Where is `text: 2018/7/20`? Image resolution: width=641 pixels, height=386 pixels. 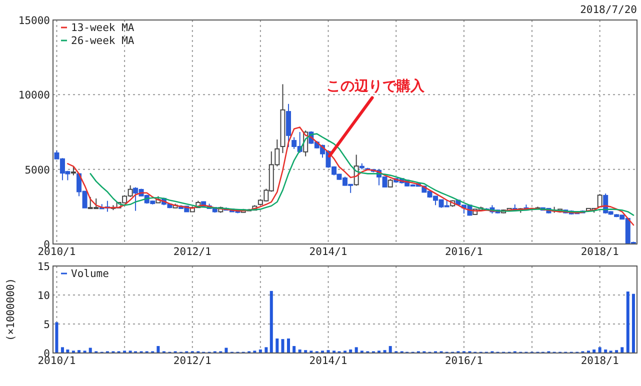
text: 2018/7/20 is located at coordinates (608, 10).